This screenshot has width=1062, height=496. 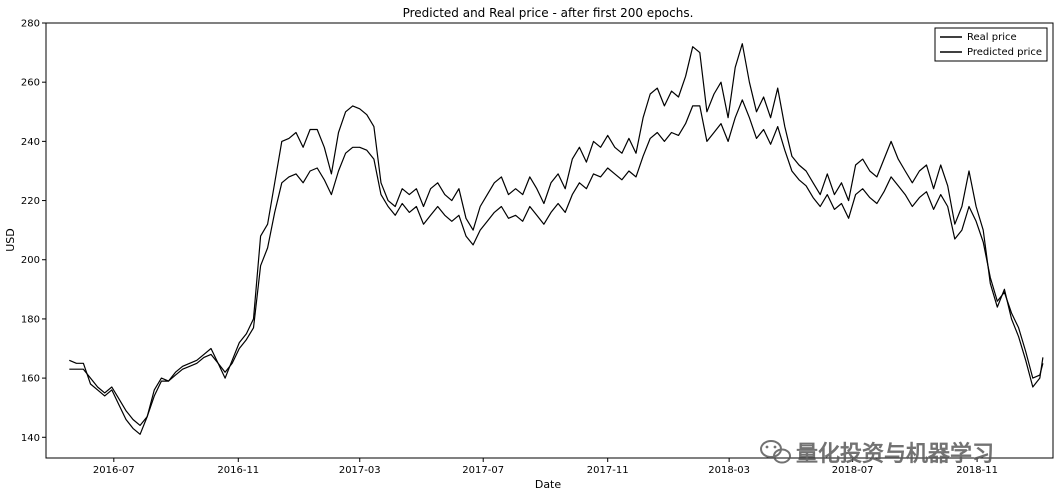 I want to click on watermark-text: 量化投资与机器学习, so click(x=895, y=454).